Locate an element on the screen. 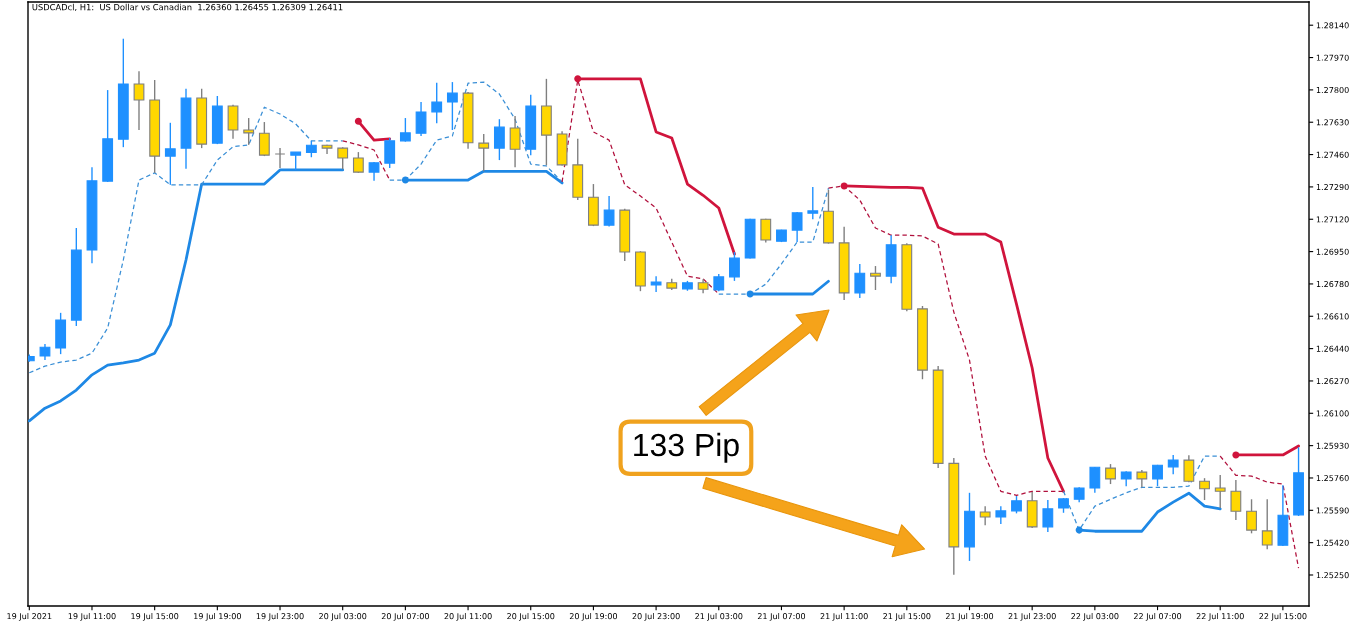  x-tick-label: 19 Jul 2021 is located at coordinates (29, 616).